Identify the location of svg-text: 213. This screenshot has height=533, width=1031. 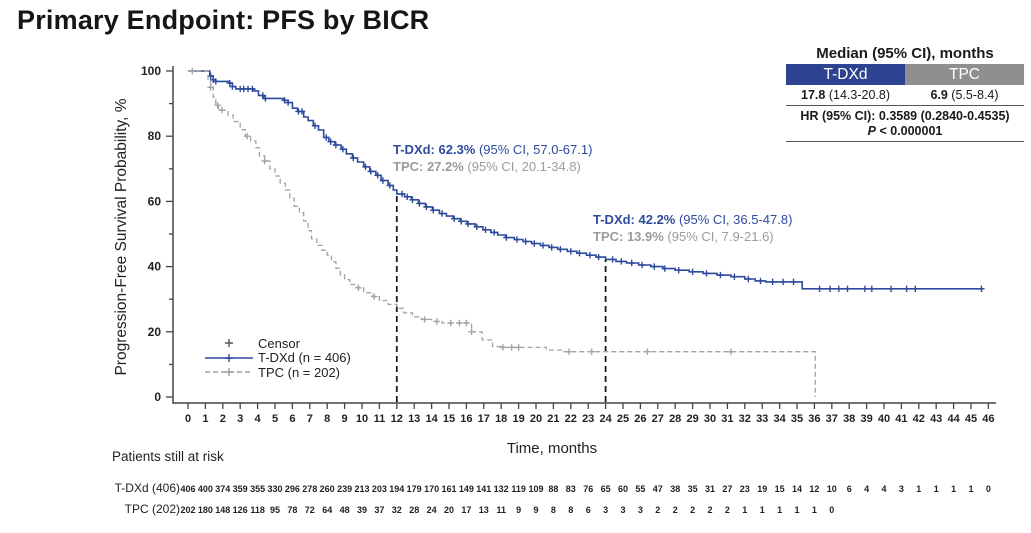
(361, 489).